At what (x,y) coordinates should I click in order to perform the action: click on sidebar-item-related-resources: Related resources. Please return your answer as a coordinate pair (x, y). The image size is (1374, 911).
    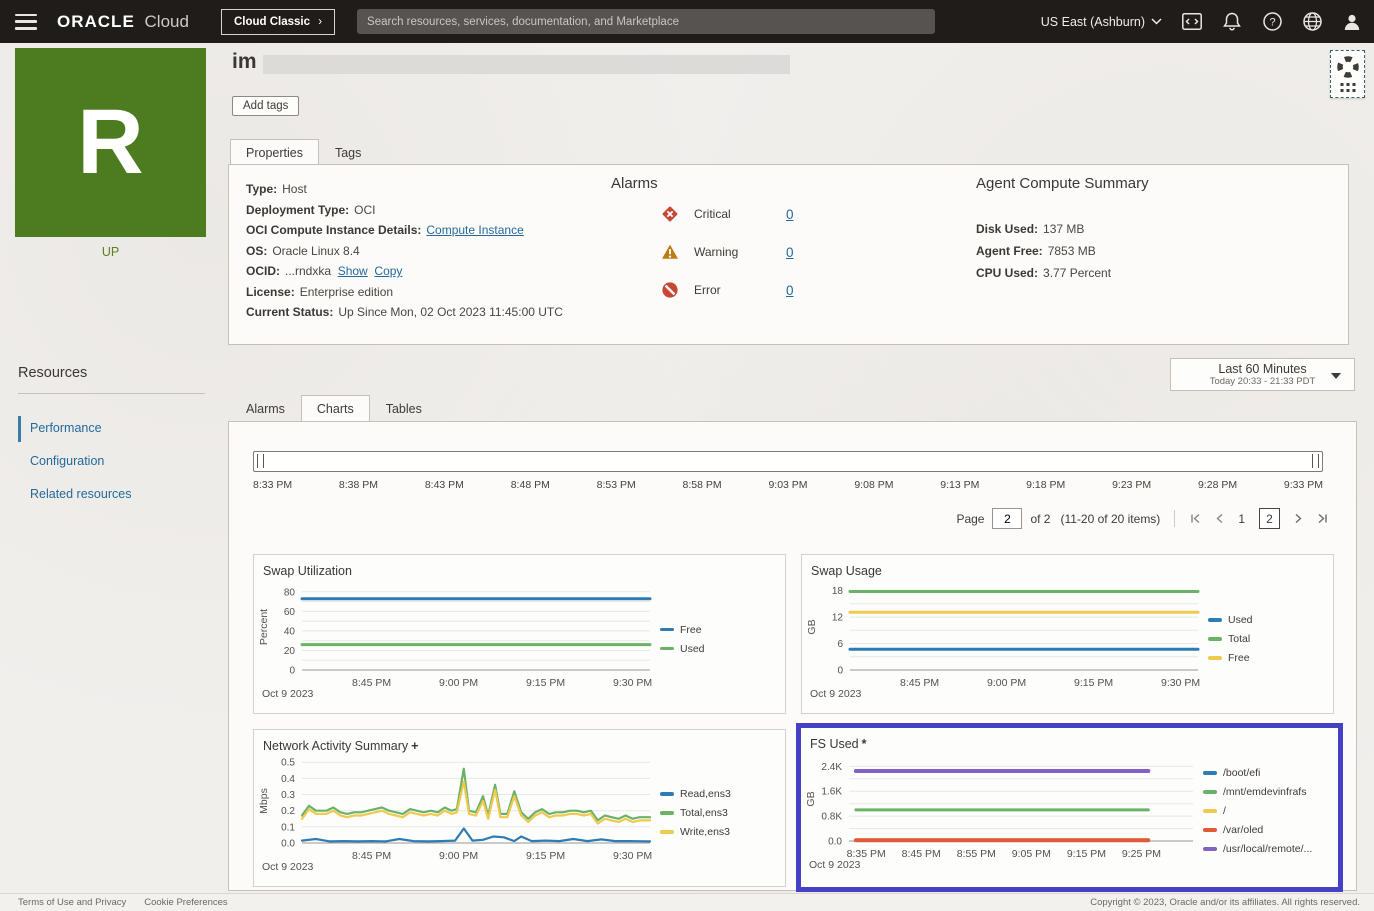
    Looking at the image, I should click on (81, 494).